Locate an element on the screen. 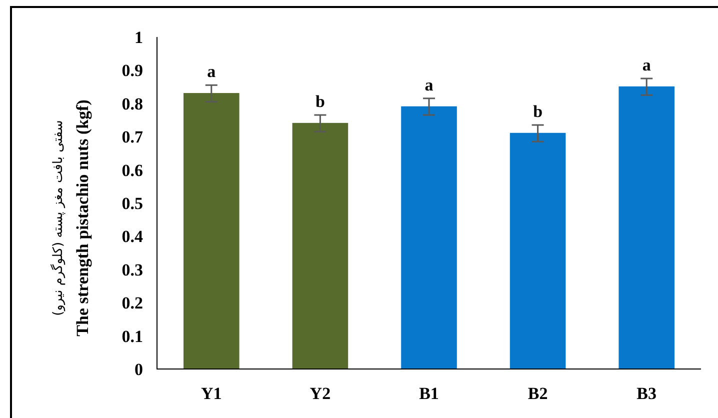  y-tick-label: 0.7 is located at coordinates (133, 137).